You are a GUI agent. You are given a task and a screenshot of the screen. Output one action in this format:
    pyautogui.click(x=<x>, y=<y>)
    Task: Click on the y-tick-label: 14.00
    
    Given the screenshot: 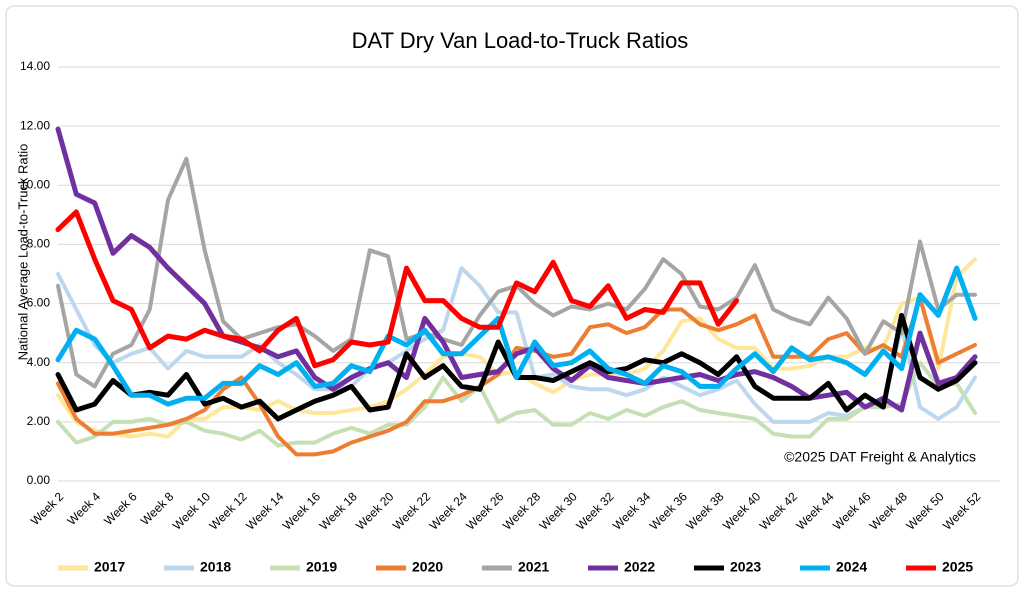 What is the action you would take?
    pyautogui.click(x=35, y=66)
    